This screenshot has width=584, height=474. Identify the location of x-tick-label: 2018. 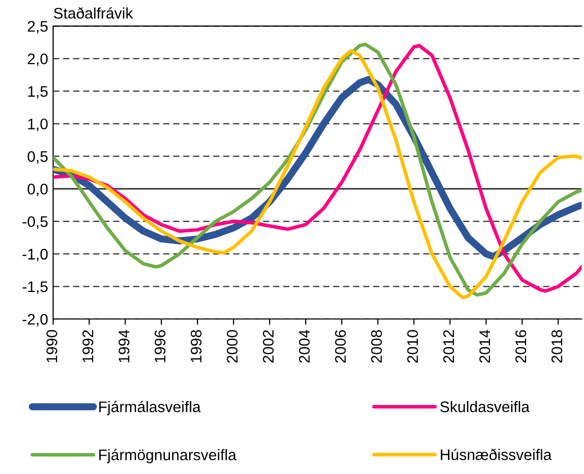
(556, 346).